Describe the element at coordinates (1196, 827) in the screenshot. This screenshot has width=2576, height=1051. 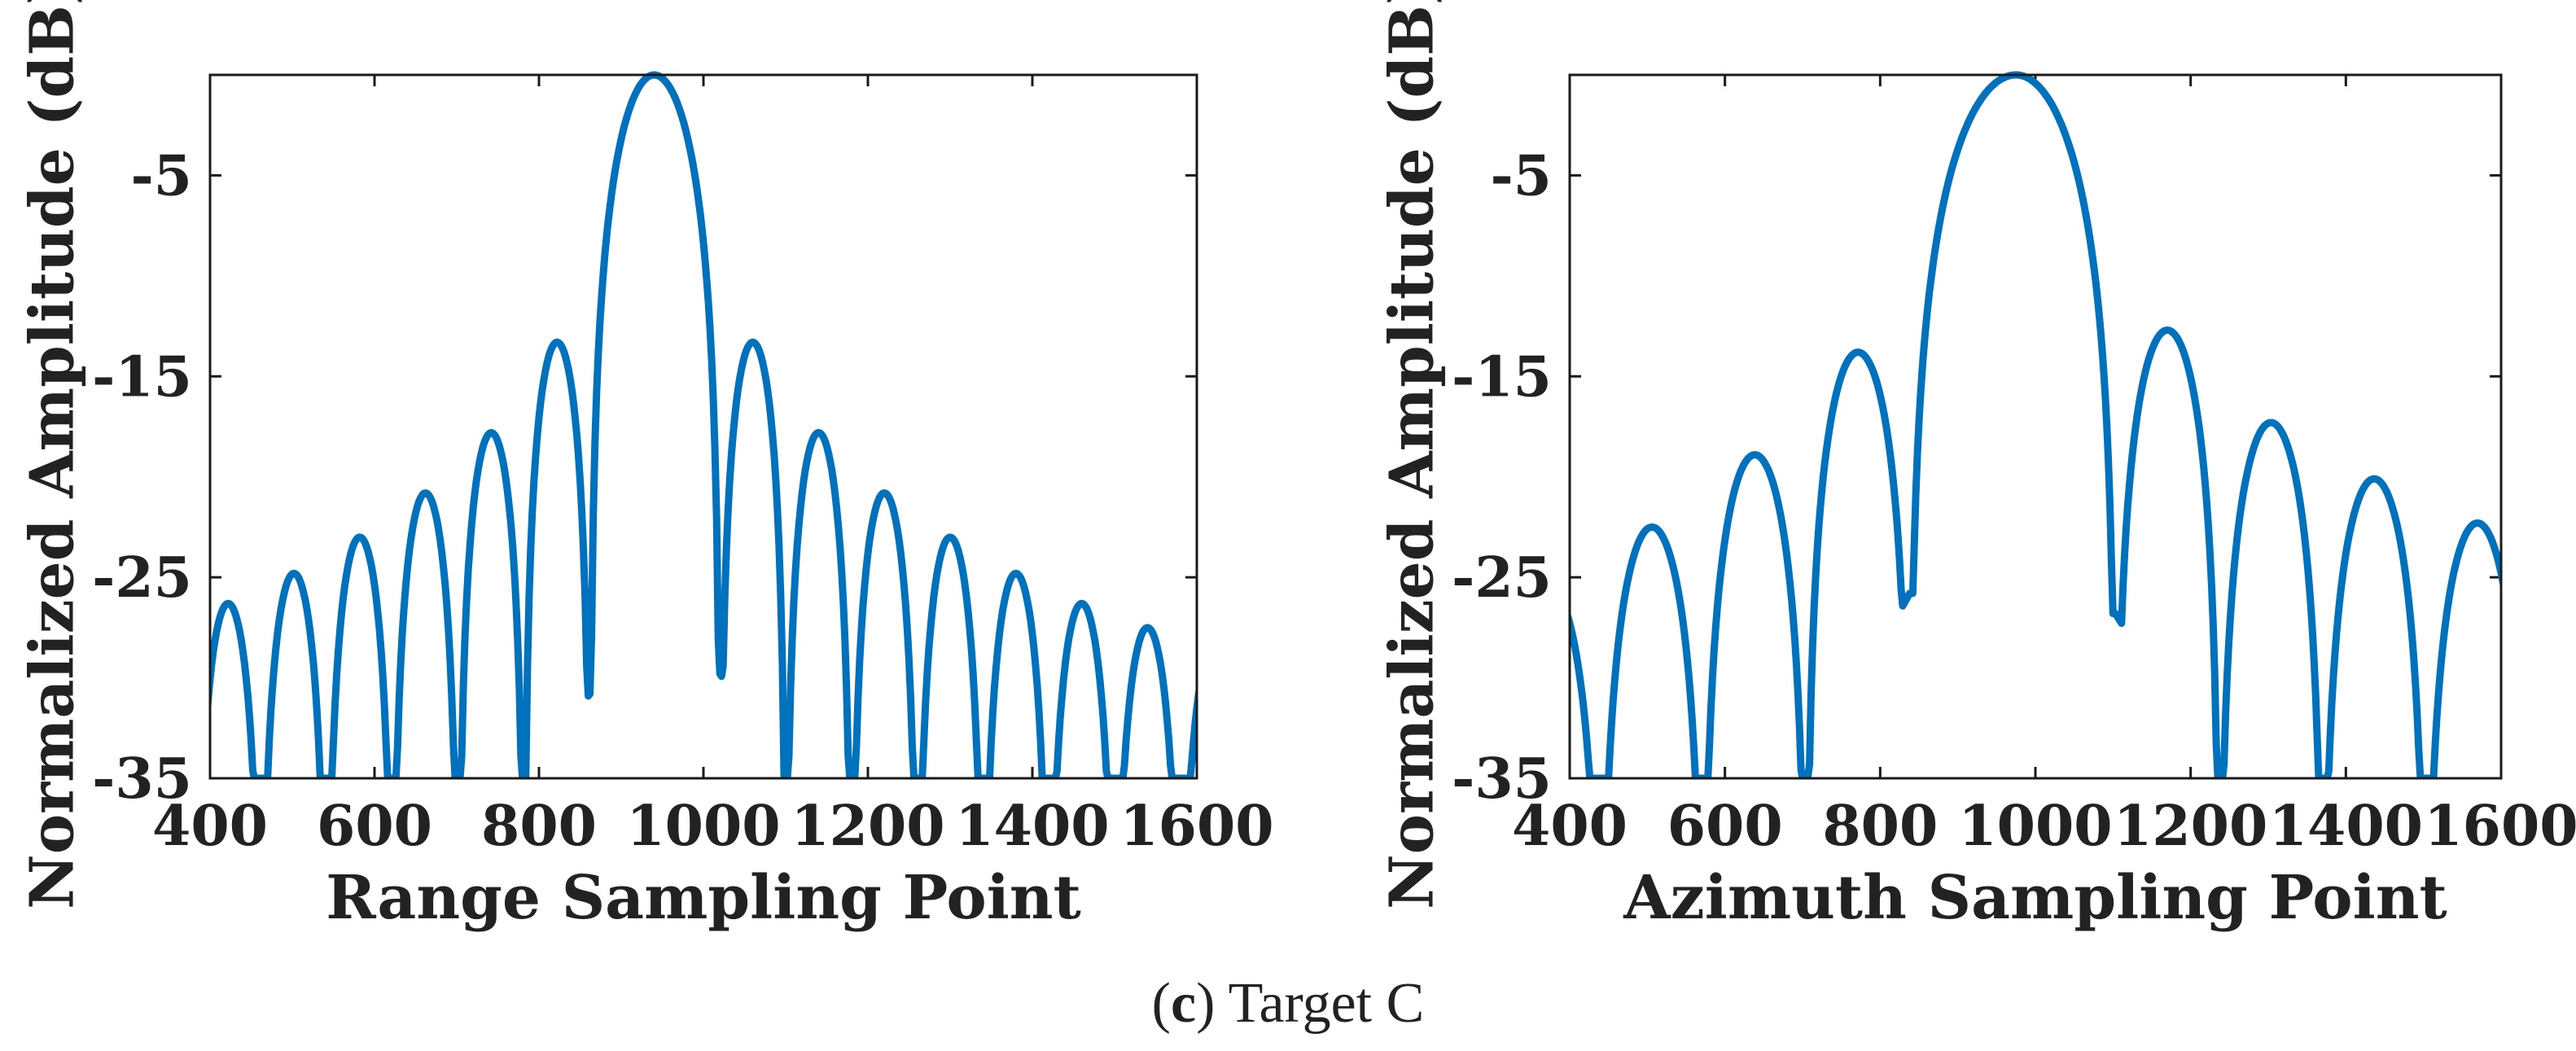
I see `range-x-tick-label: 1600` at that location.